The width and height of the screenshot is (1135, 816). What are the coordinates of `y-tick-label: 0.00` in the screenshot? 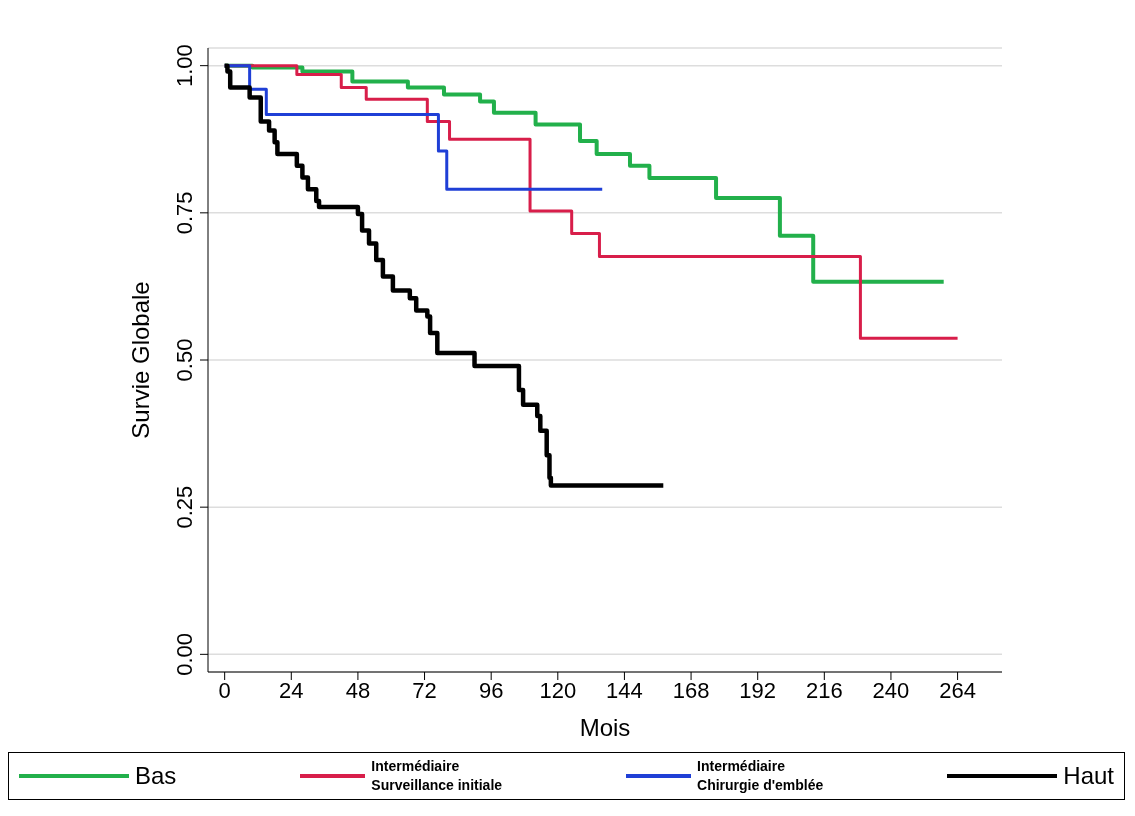 It's located at (184, 654).